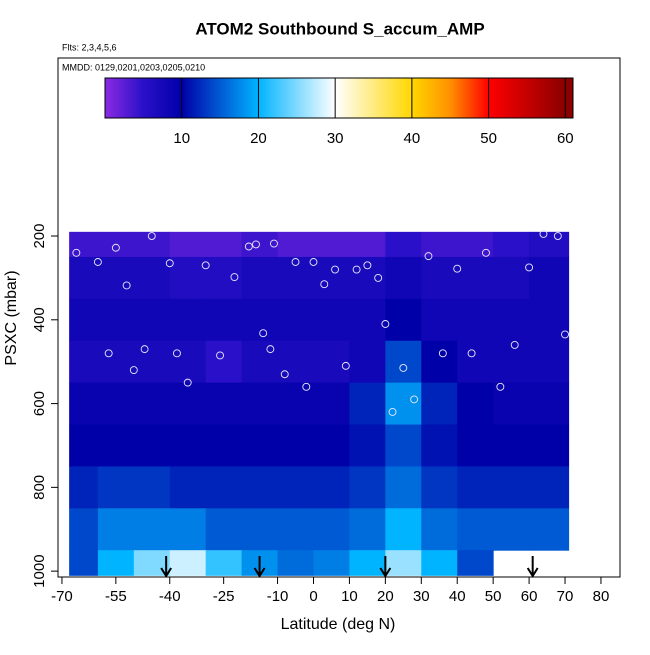 The width and height of the screenshot is (650, 655). I want to click on x-tick-label: 40, so click(457, 596).